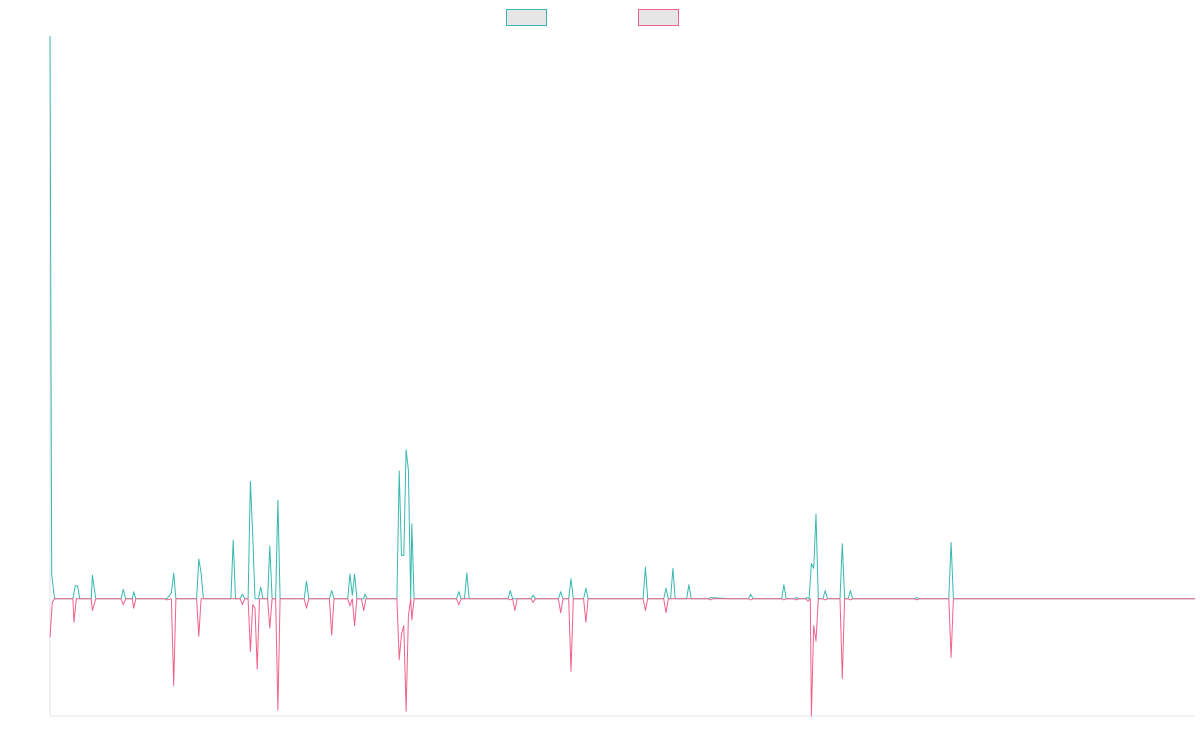 The image size is (1200, 750). Describe the element at coordinates (592, 17) in the screenshot. I see `legend` at that location.